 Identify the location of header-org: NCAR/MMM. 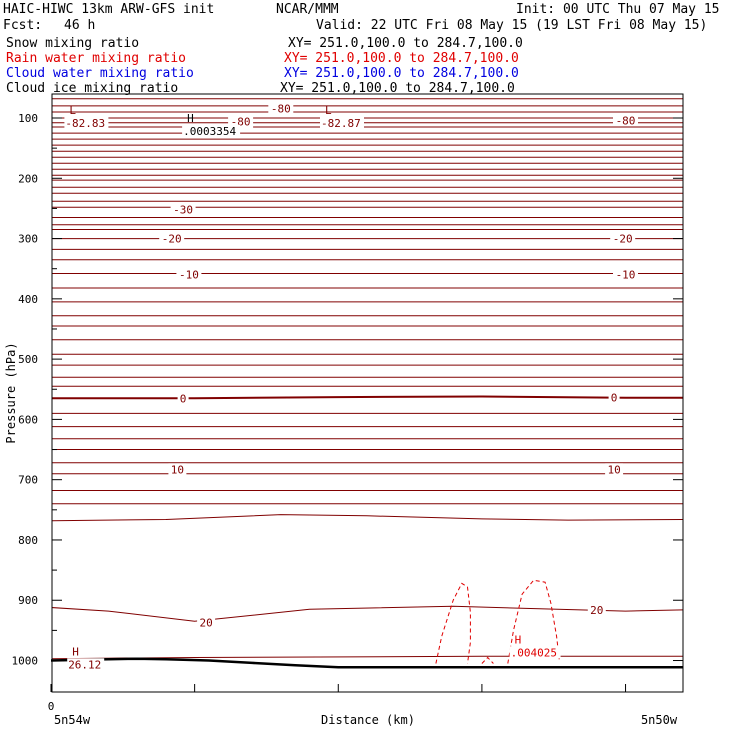
(307, 9).